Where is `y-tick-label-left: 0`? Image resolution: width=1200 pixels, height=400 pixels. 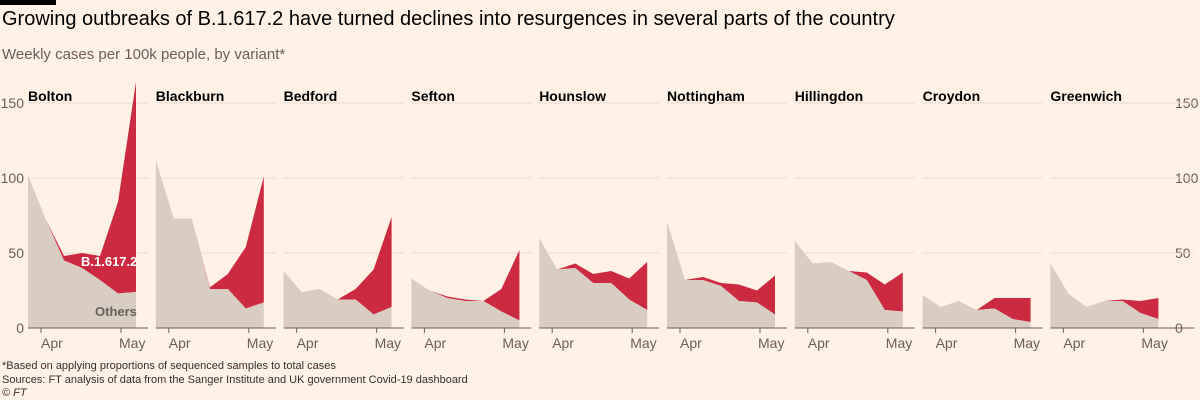 y-tick-label-left: 0 is located at coordinates (20, 328).